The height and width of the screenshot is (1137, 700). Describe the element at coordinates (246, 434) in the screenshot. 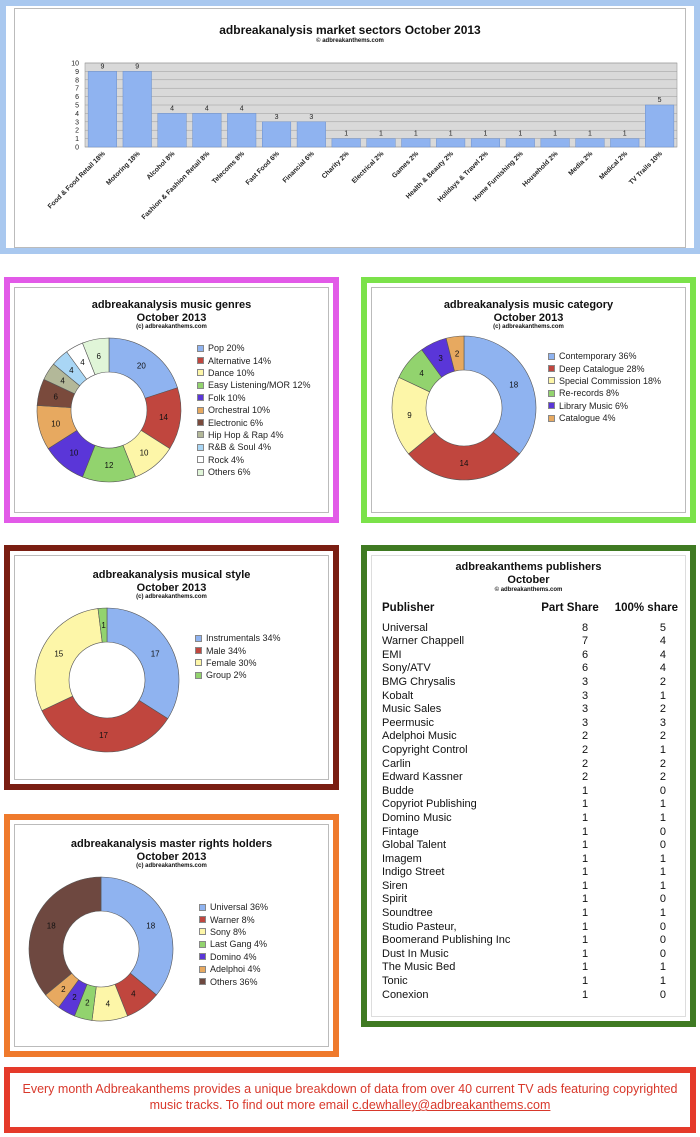

I see `genres-legend-label: Hip Hop & Rap 4%` at that location.